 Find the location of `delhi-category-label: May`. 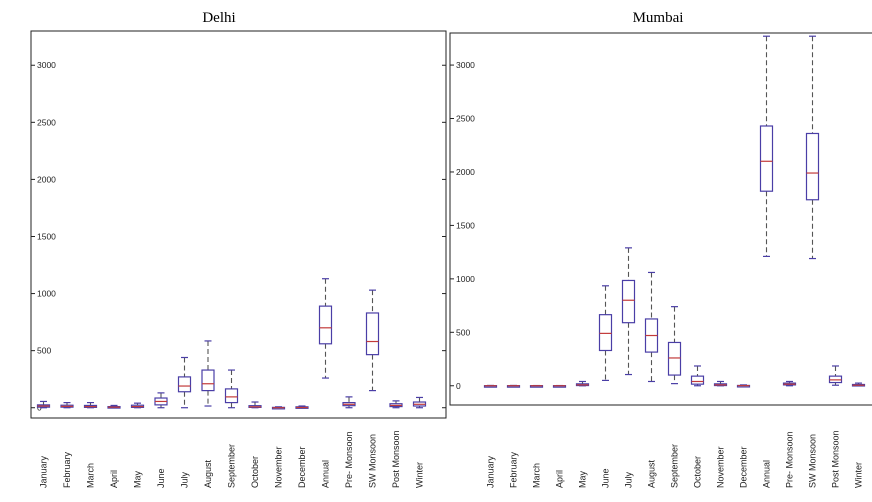

delhi-category-label: May is located at coordinates (138, 479).